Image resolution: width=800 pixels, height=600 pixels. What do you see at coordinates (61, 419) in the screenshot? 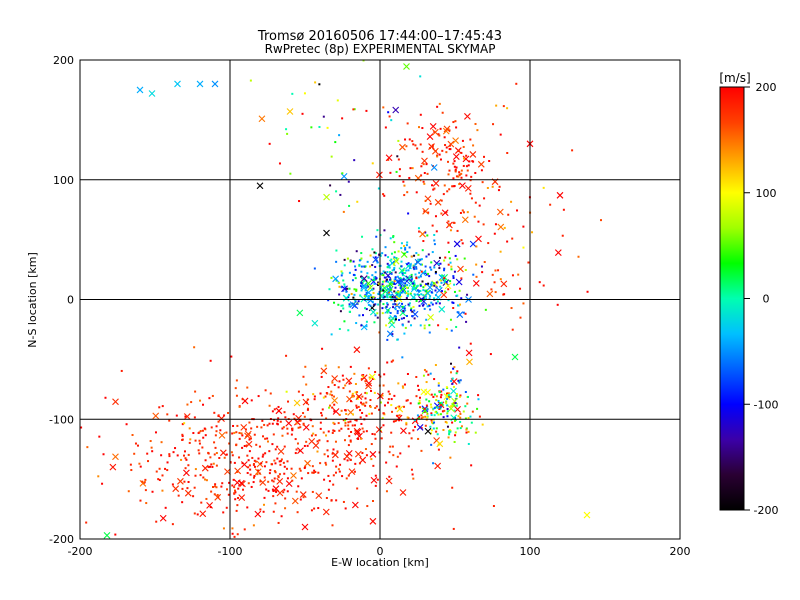
I see `y-tick-label: -100` at bounding box center [61, 419].